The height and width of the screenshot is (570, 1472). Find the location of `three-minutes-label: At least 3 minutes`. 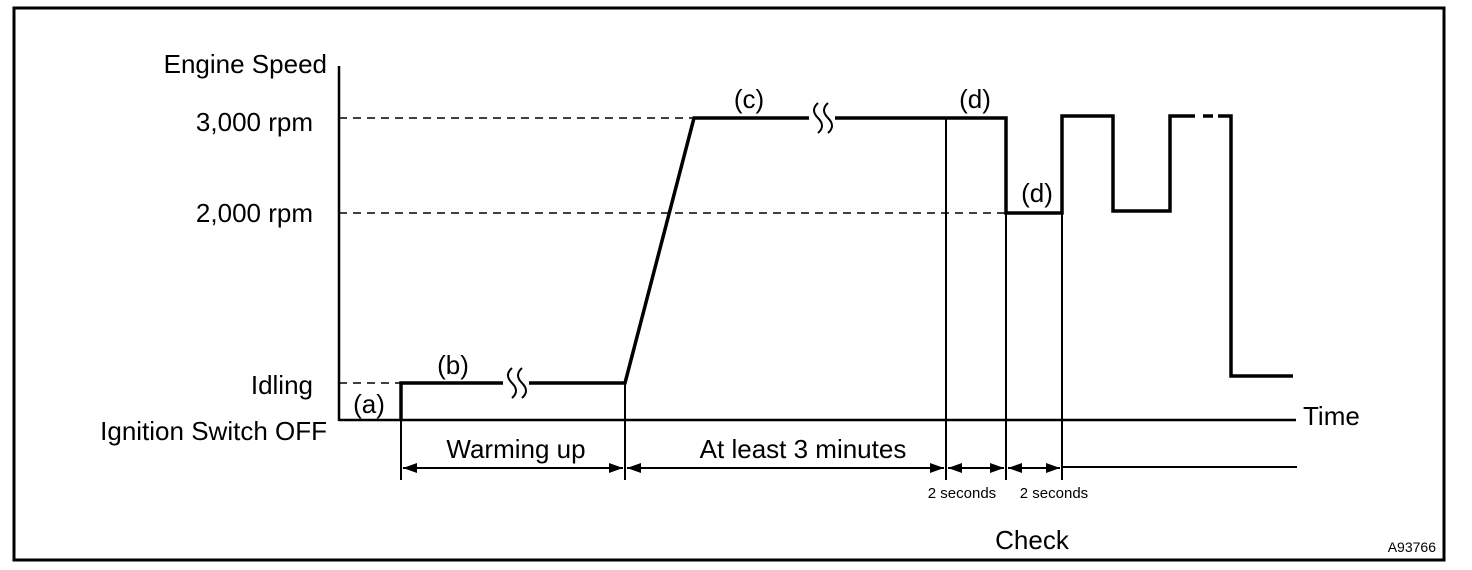

three-minutes-label: At least 3 minutes is located at coordinates (803, 449).